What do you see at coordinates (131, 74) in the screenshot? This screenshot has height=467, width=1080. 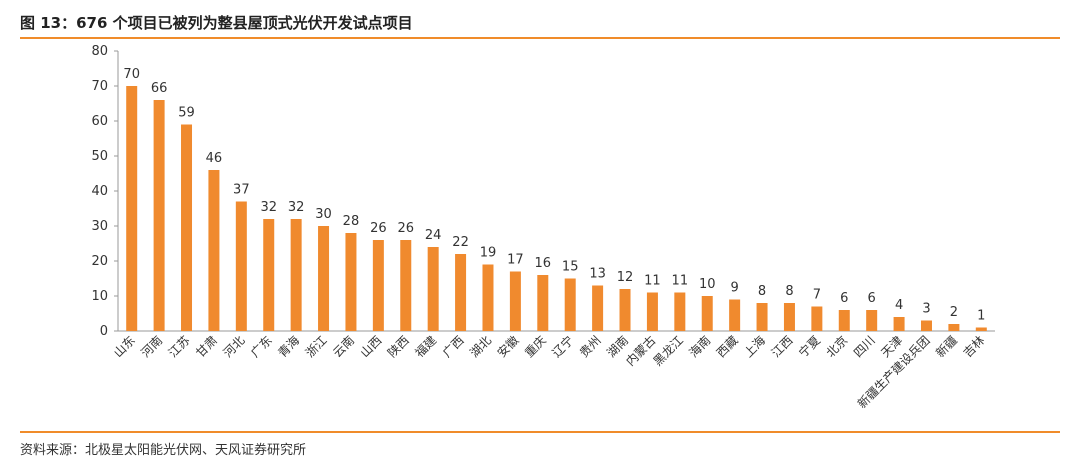 I see `data-label: 70` at bounding box center [131, 74].